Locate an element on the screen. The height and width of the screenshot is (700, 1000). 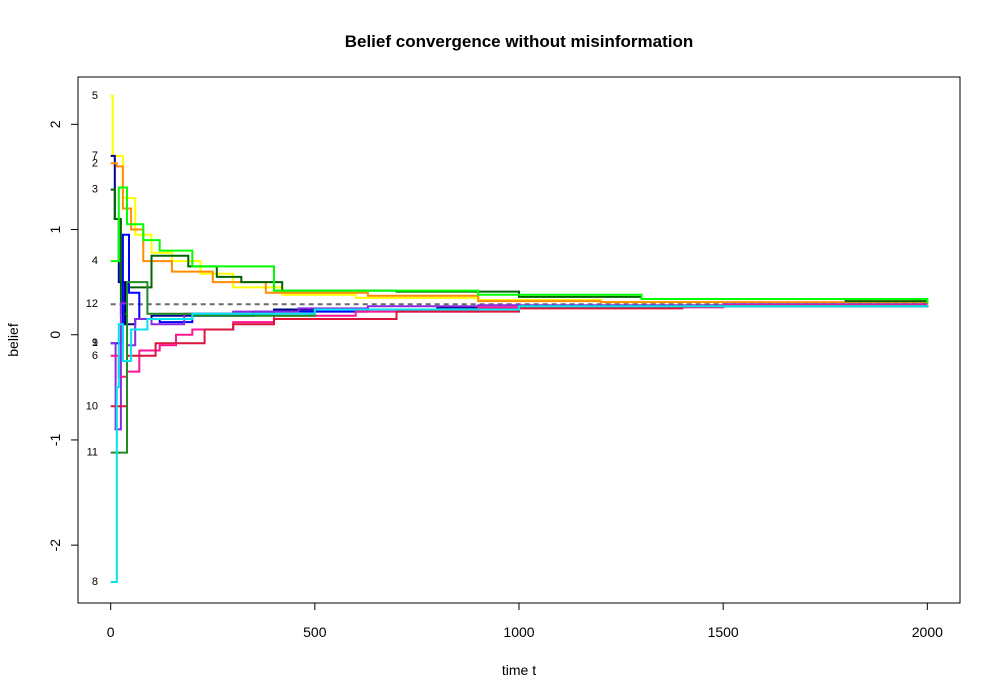
series-label-7: 7 is located at coordinates (95, 156).